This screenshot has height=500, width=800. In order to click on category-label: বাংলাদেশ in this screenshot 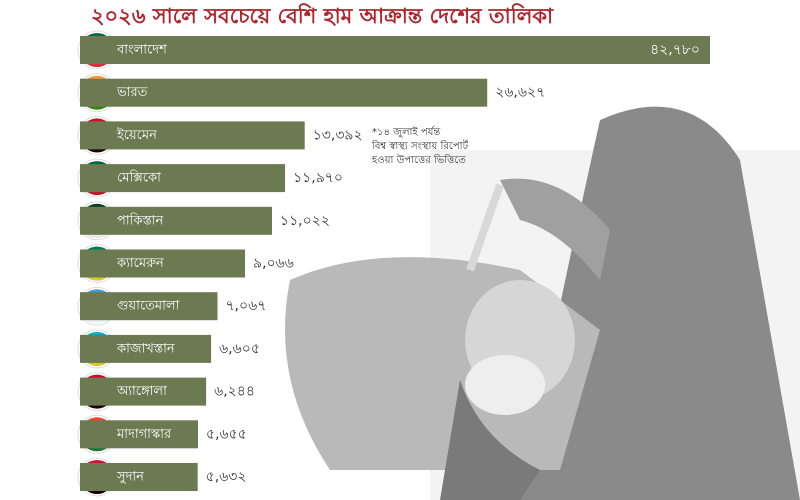, I will do `click(141, 50)`.